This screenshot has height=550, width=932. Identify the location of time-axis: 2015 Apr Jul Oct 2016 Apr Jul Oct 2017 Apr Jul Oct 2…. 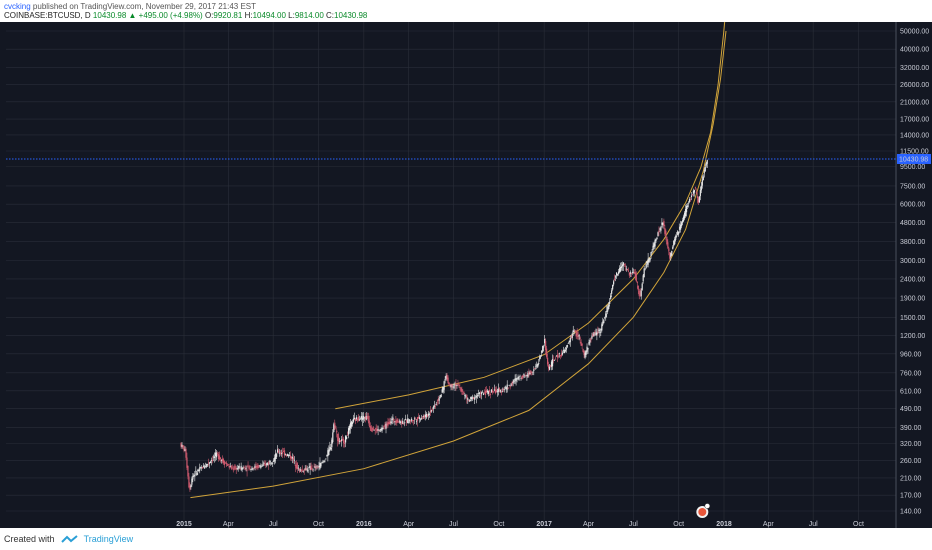
(520, 524).